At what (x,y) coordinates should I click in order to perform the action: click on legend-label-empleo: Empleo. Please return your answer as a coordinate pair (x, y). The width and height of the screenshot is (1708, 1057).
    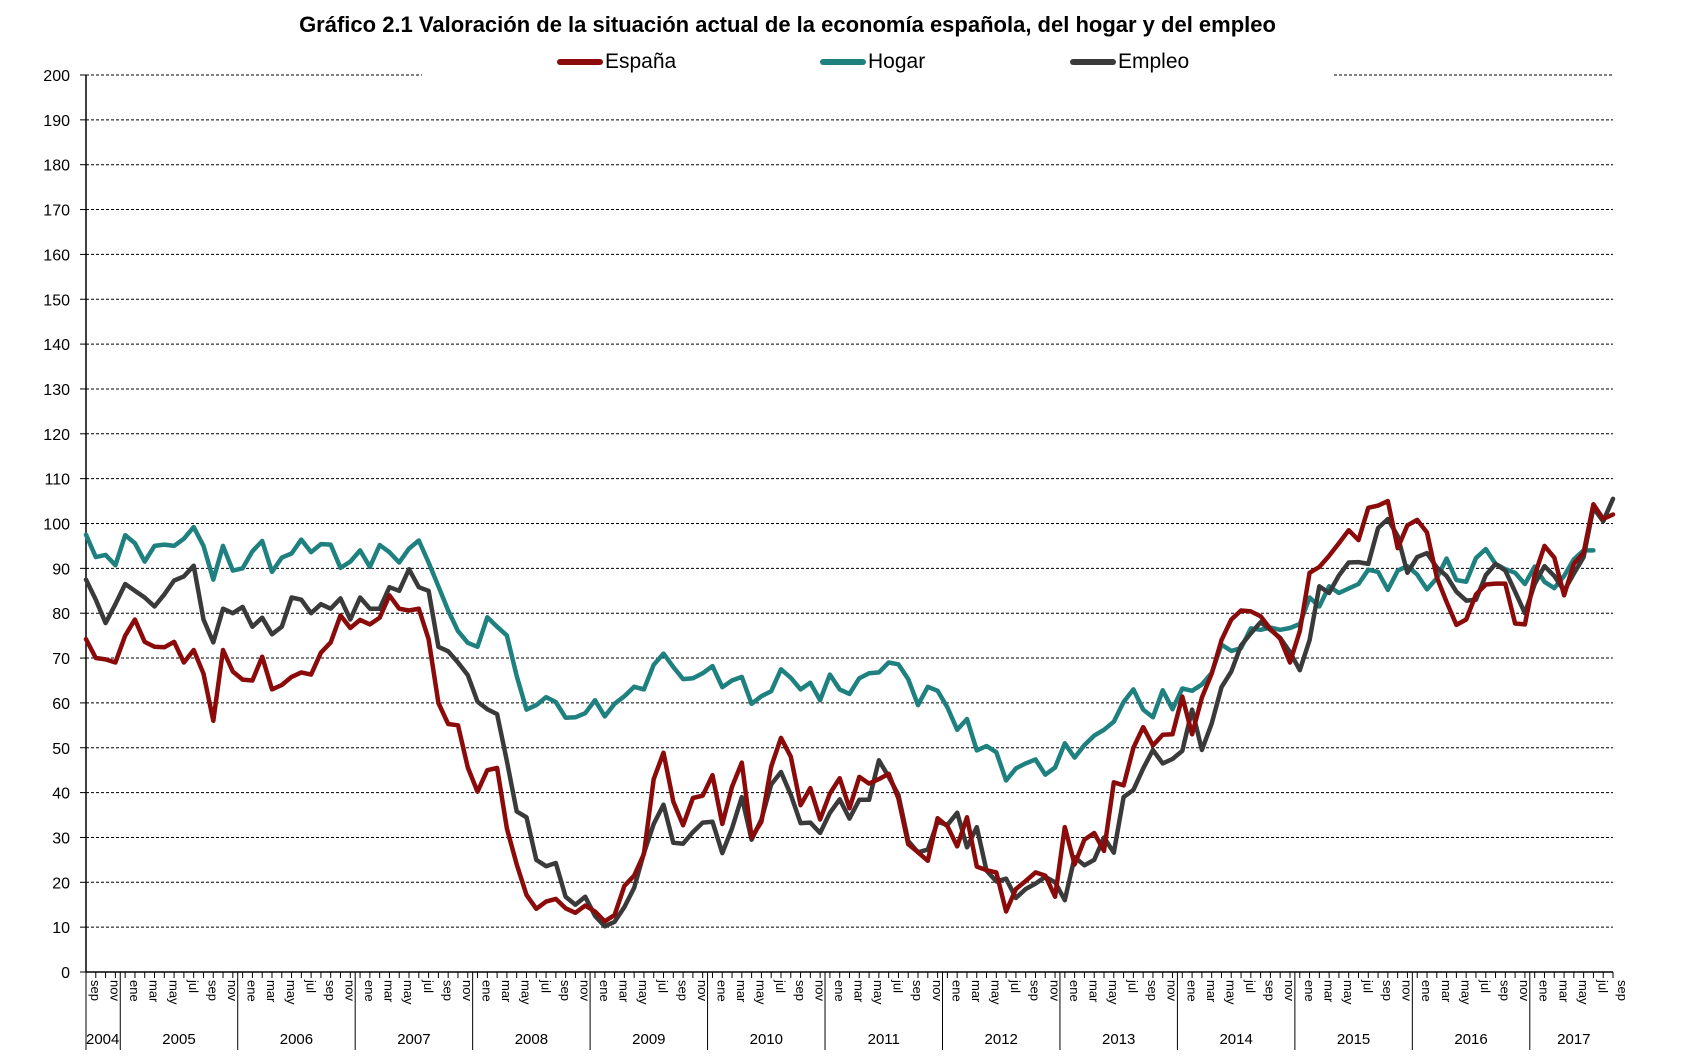
    Looking at the image, I should click on (1154, 61).